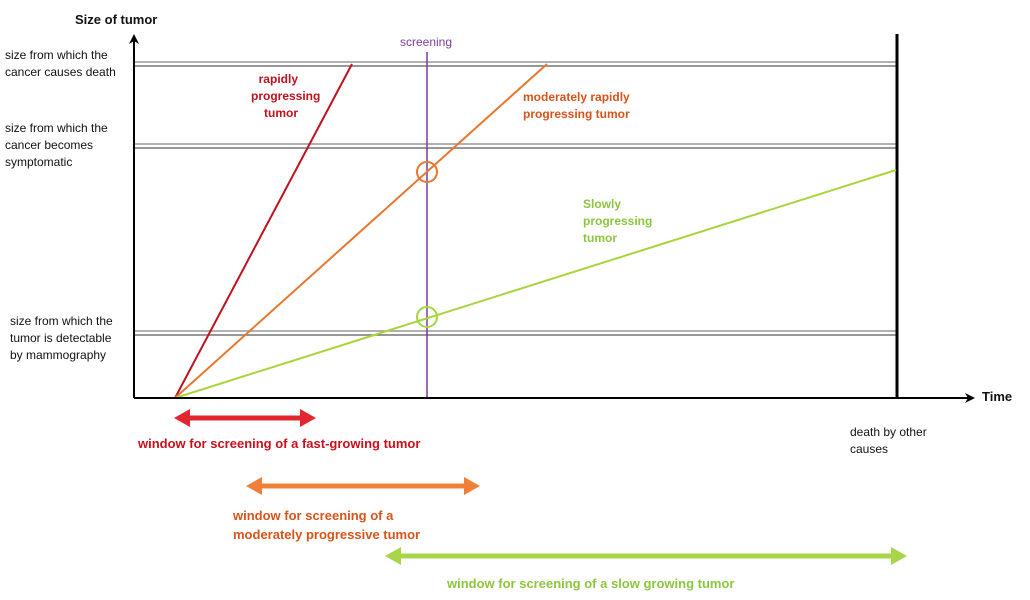  I want to click on moderate-window-arrow, so click(363, 486).